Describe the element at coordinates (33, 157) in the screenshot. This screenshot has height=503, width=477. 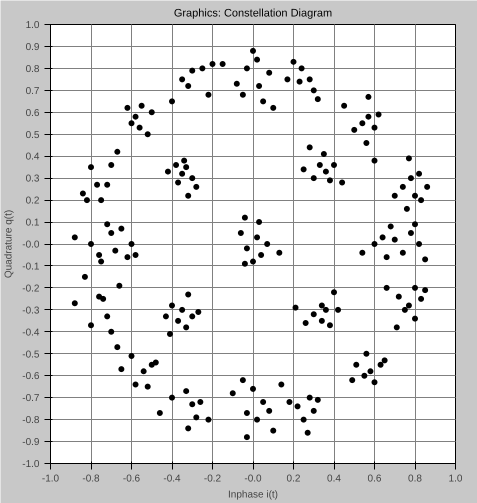
I see `y-tick-label: 0.4` at that location.